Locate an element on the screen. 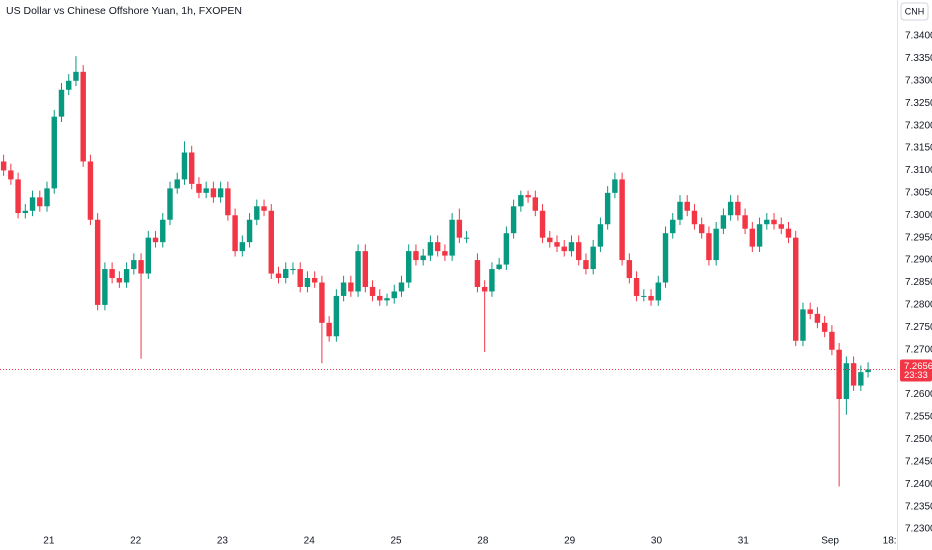  x-tick-label: 29 is located at coordinates (570, 541).